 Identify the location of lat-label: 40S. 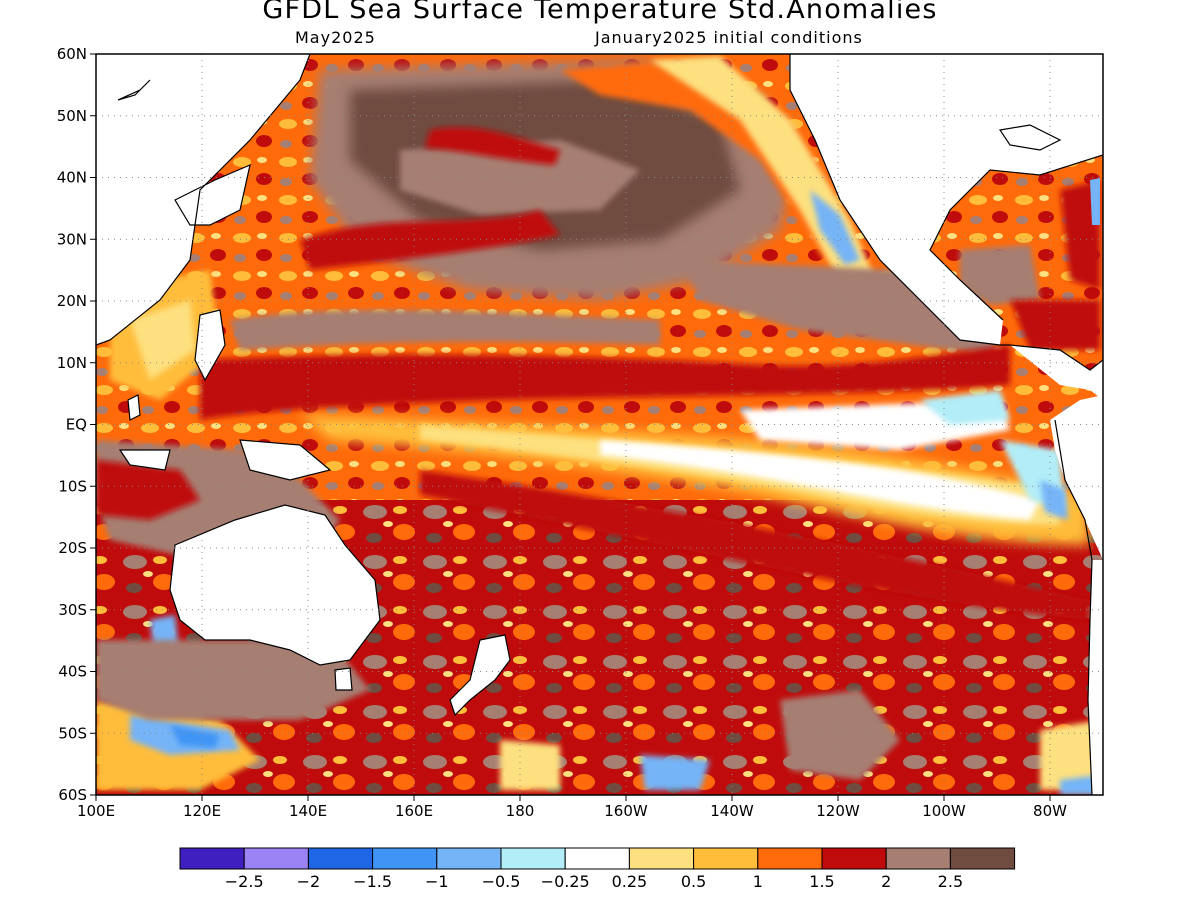
(72, 672).